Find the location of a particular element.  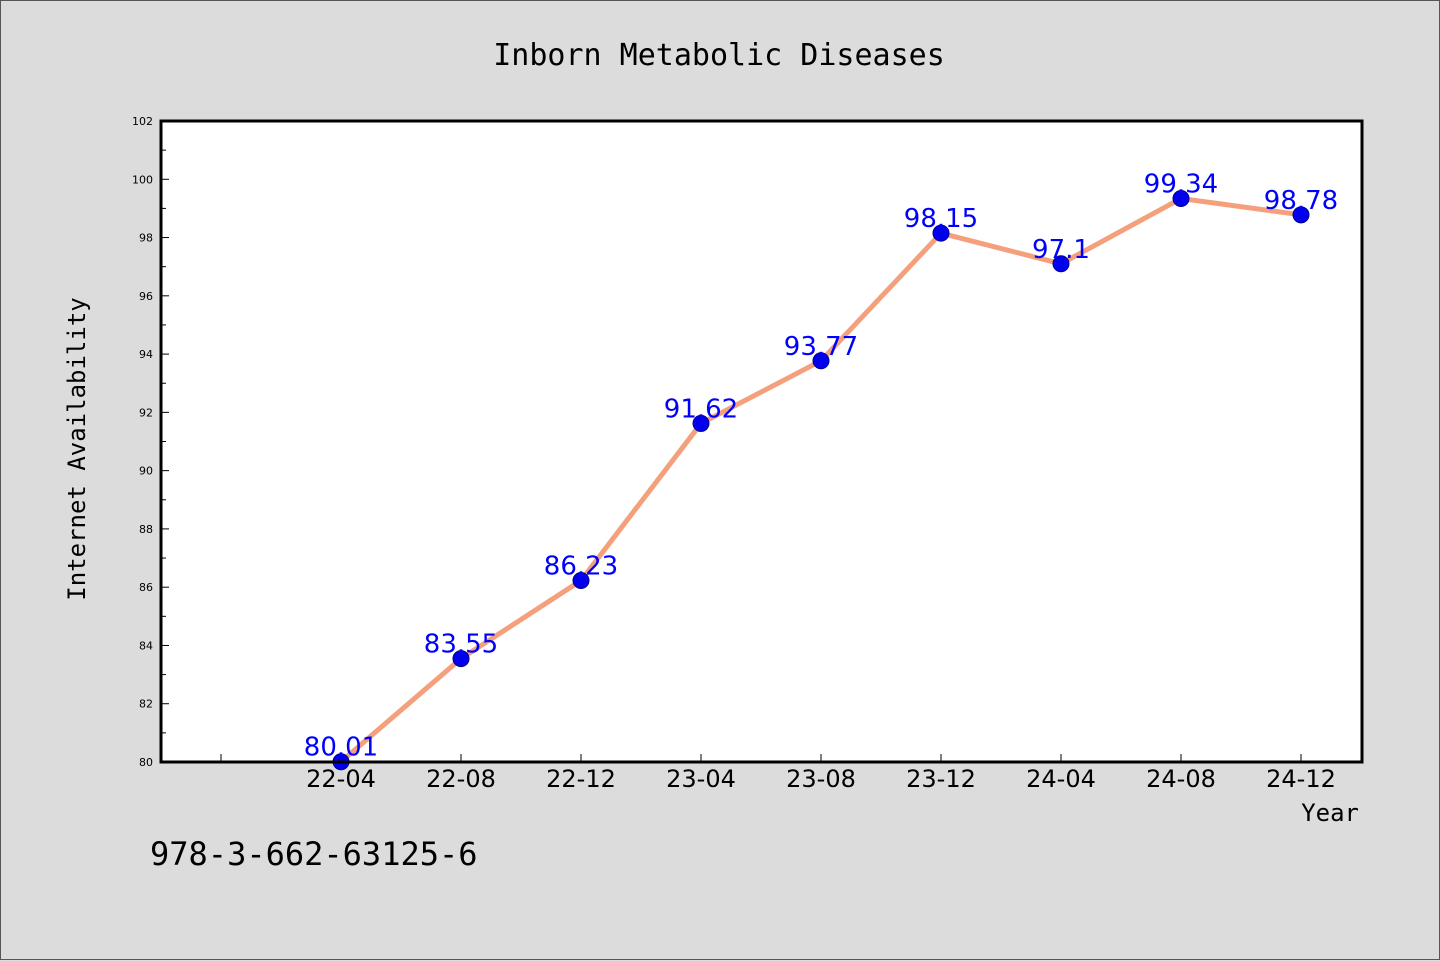

data-point-label: 97.1 is located at coordinates (1061, 250).